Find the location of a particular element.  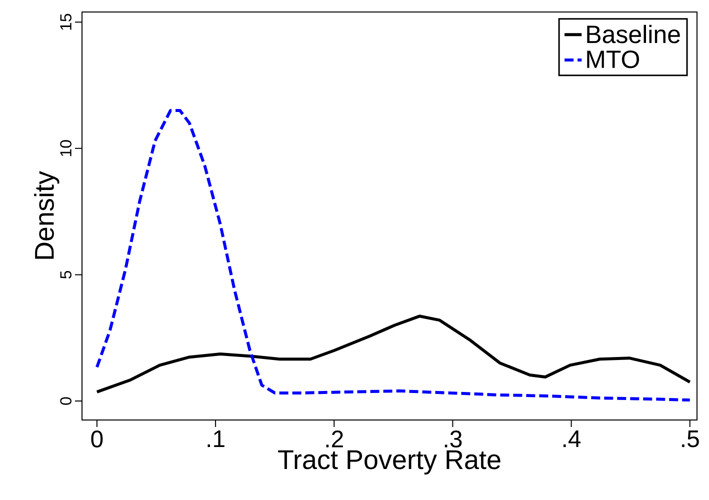

legend-label: Baseline is located at coordinates (633, 34).